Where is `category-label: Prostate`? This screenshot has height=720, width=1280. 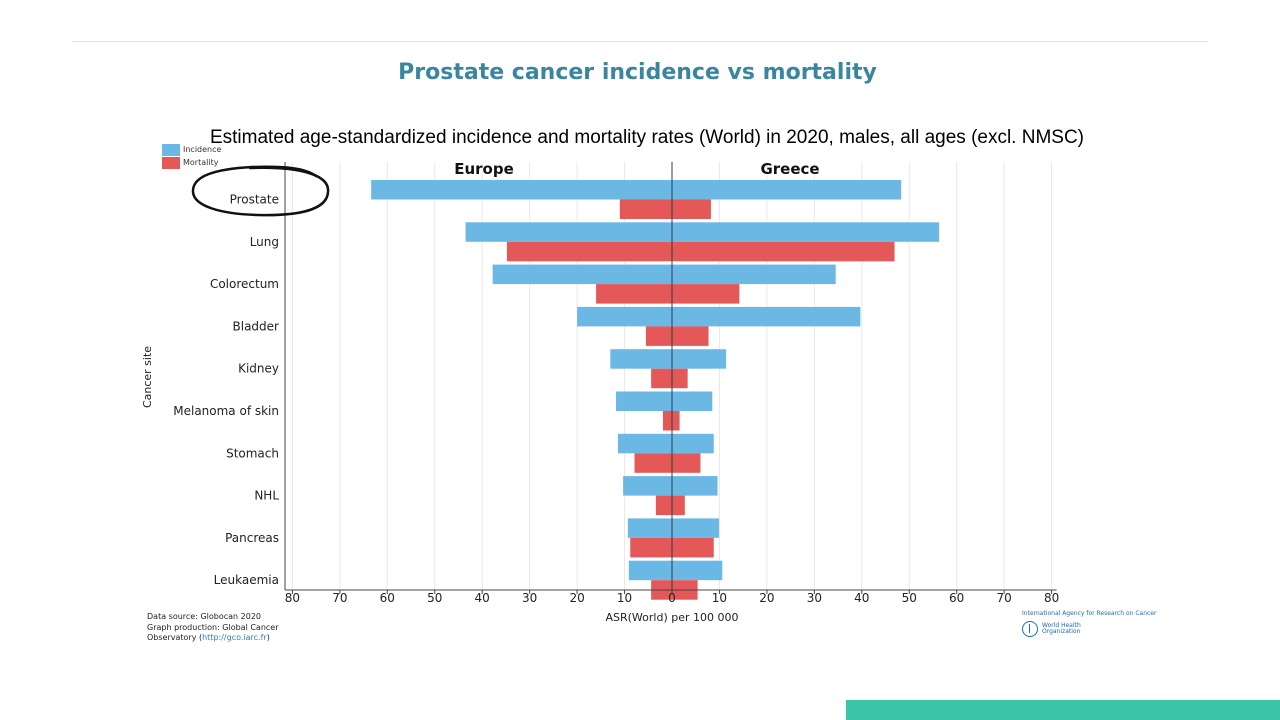
category-label: Prostate is located at coordinates (254, 200).